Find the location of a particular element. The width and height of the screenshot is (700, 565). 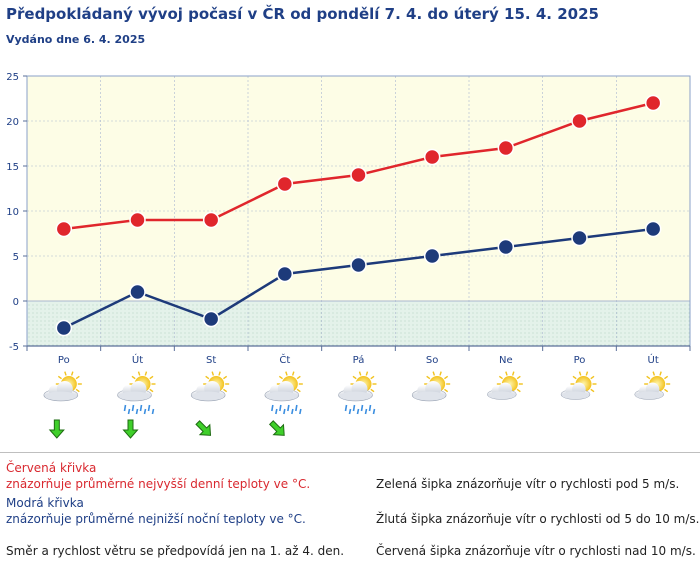

y-tick-label: 25 is located at coordinates (12, 77).